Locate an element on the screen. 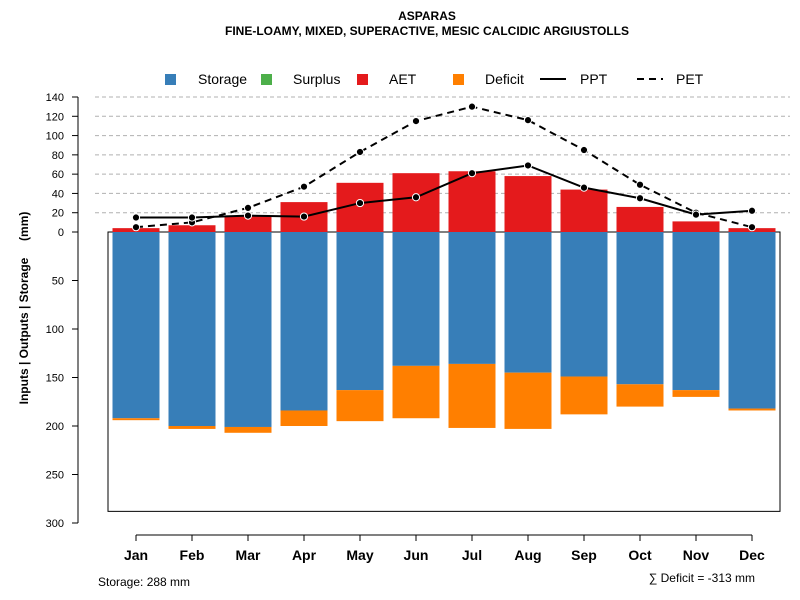 The height and width of the screenshot is (600, 800). legend-surplus-swatch is located at coordinates (266, 79).